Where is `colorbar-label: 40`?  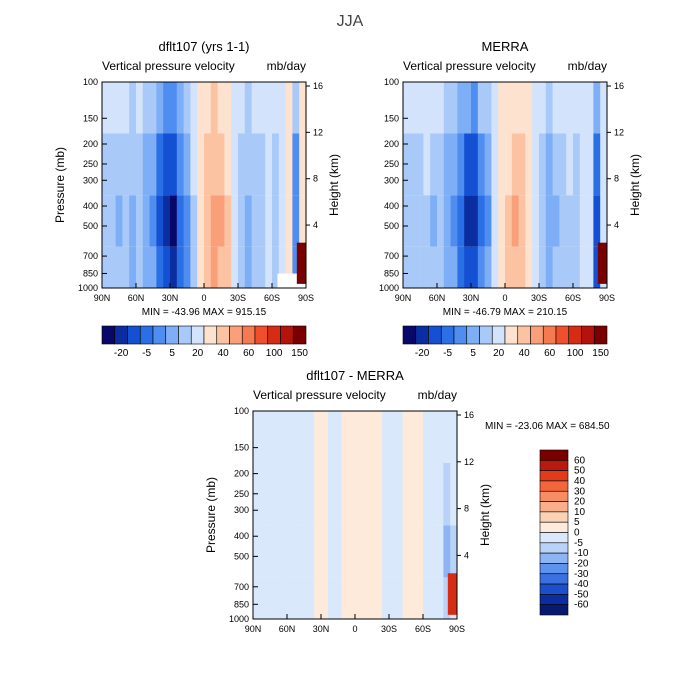
colorbar-label: 40 is located at coordinates (224, 353).